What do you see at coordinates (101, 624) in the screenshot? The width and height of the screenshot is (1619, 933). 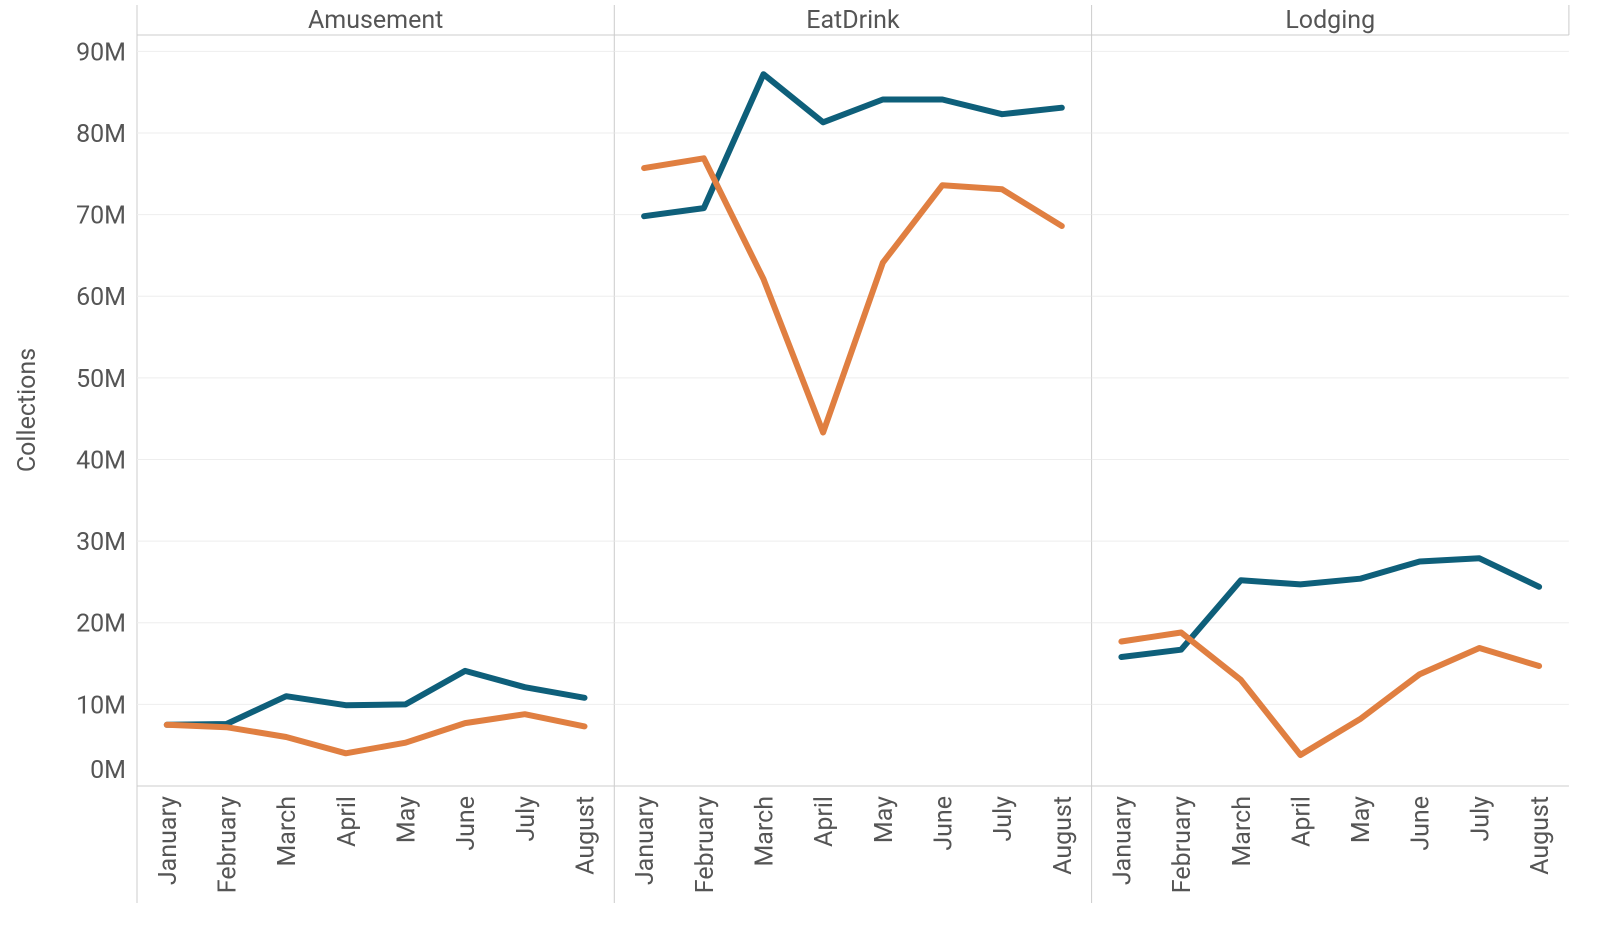 I see `y-tick-label: 20M` at bounding box center [101, 624].